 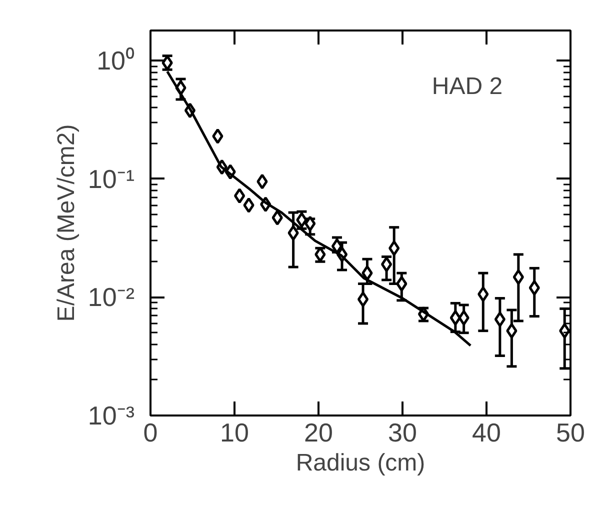 What do you see at coordinates (111, 297) in the screenshot?
I see `y-tick-label: 10⁻²` at bounding box center [111, 297].